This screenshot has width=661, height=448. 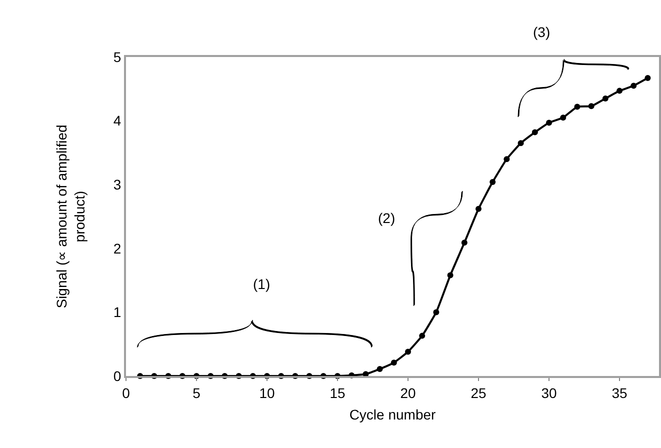 I want to click on y-tick-label: 5, so click(x=117, y=56).